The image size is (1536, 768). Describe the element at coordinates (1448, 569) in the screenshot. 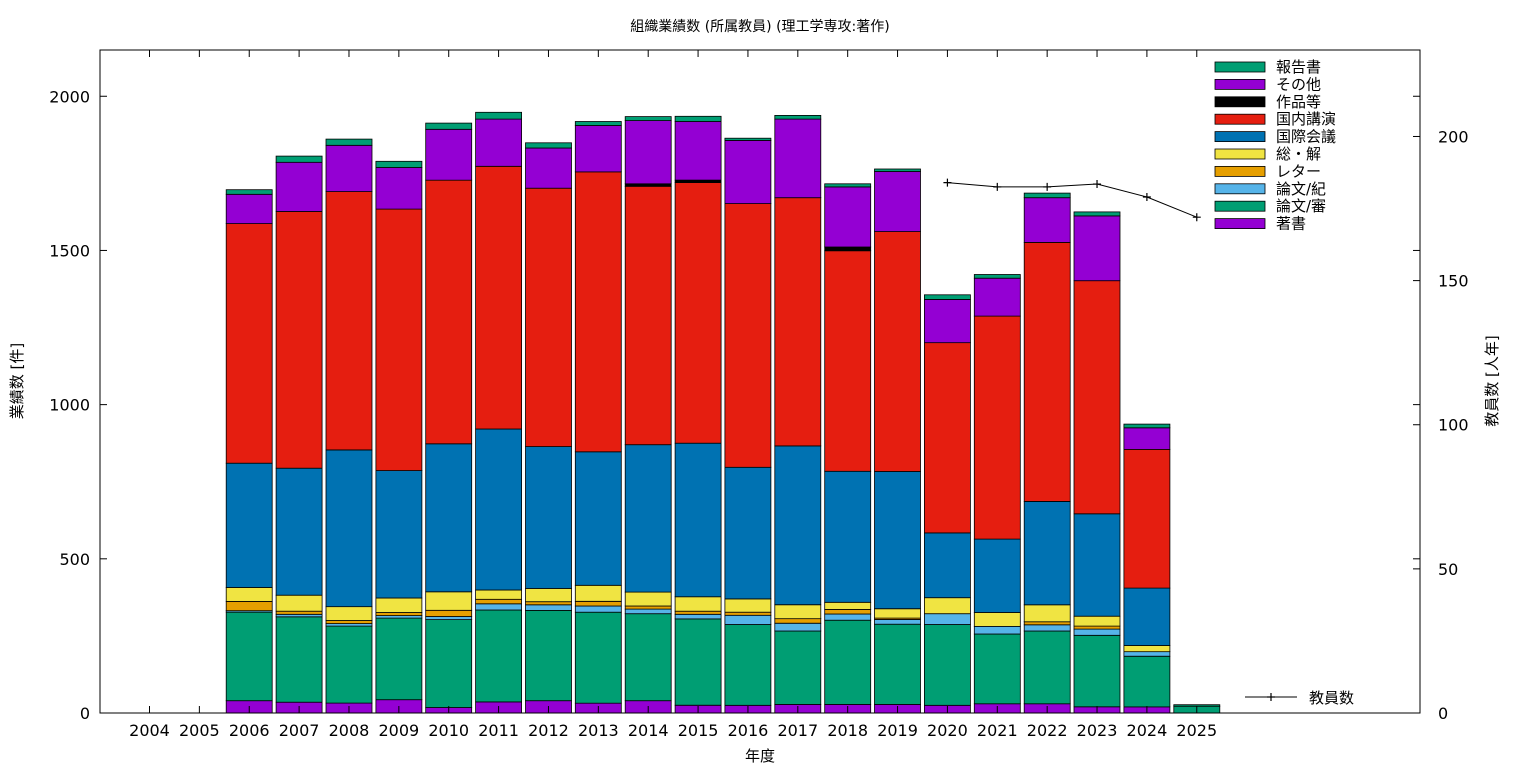

I see `y2-tick-label: 50` at that location.